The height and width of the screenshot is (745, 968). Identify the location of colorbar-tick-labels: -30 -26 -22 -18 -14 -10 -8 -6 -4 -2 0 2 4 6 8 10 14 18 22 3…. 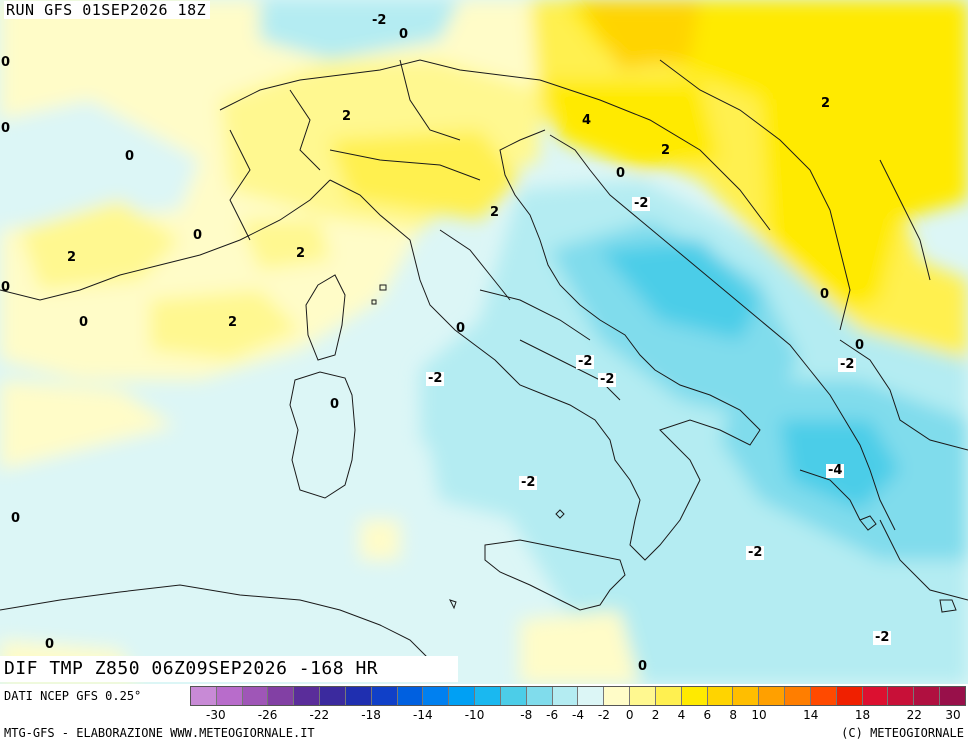
(578, 715).